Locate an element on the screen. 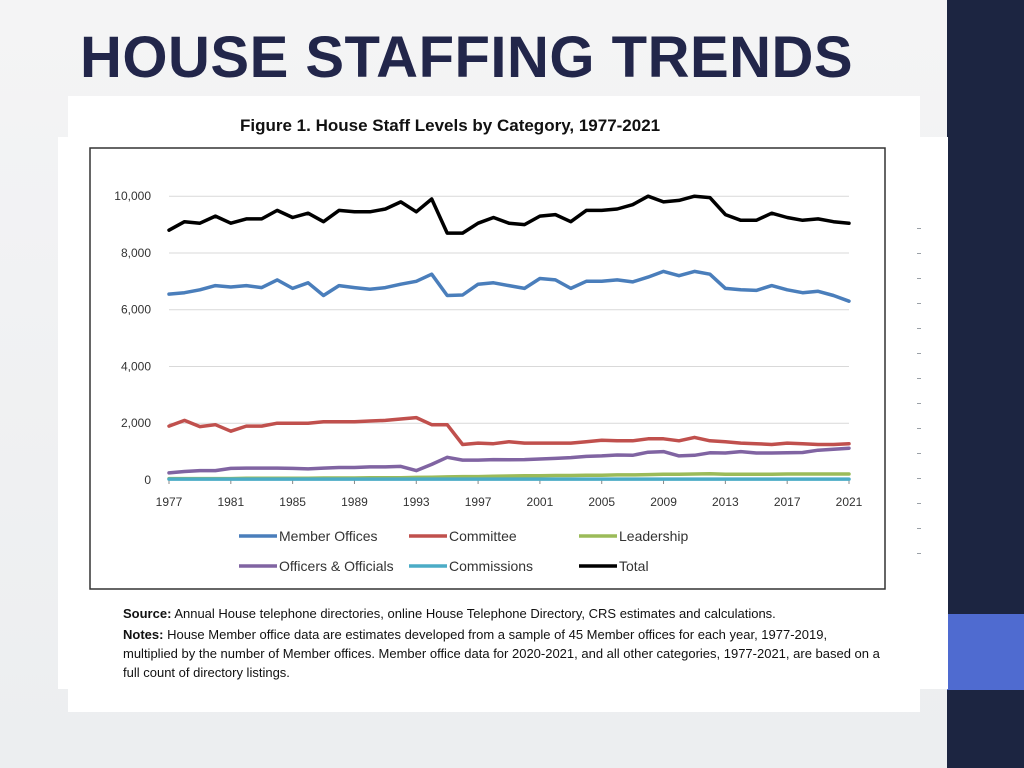 The image size is (1024, 768). source-label: Source: is located at coordinates (147, 613).